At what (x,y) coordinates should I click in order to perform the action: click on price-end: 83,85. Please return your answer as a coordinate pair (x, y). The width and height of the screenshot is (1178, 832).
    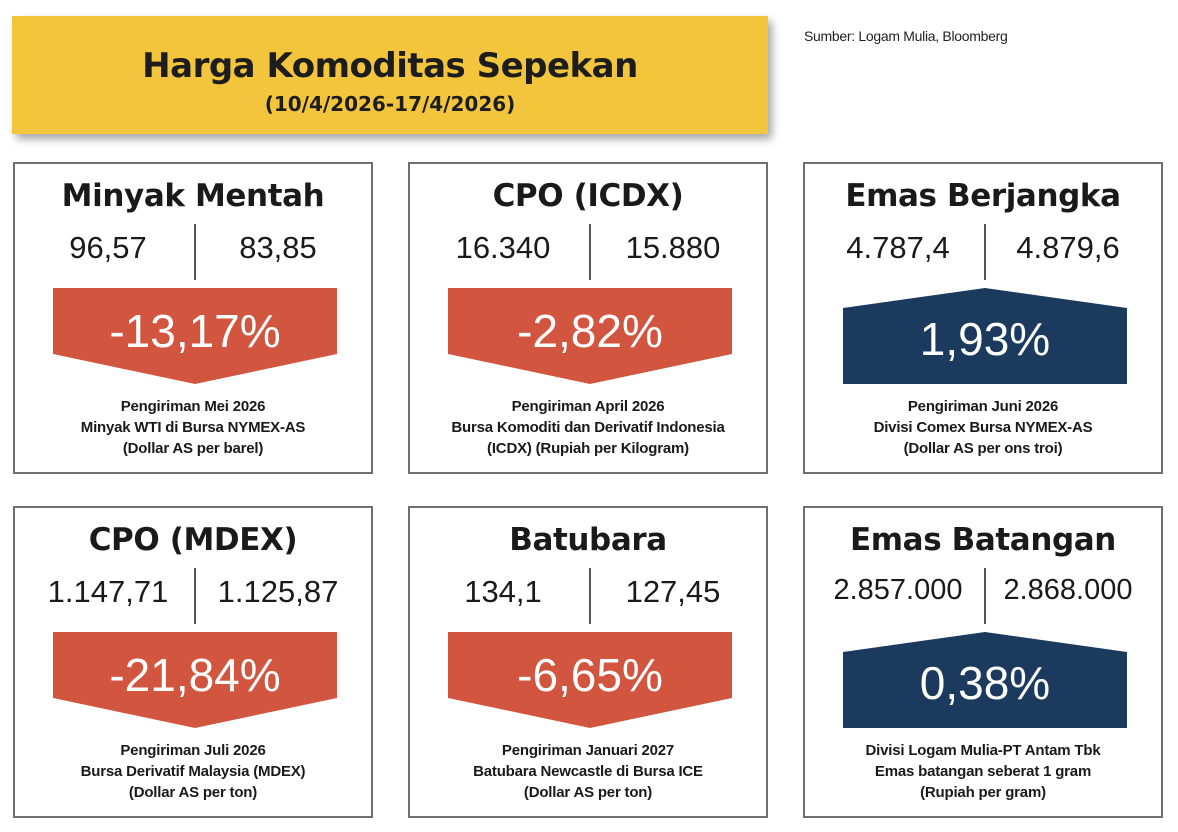
    Looking at the image, I should click on (278, 247).